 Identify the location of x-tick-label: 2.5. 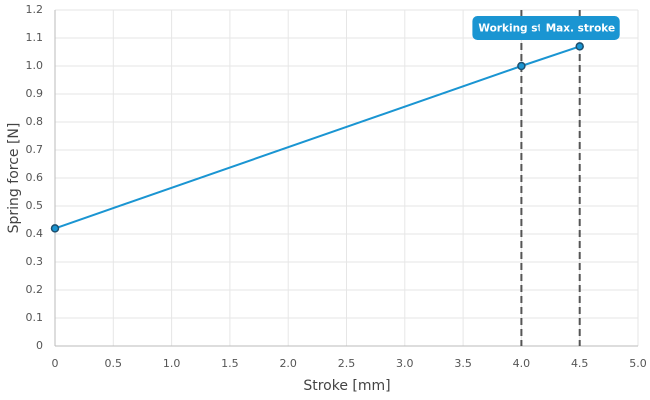
(347, 363).